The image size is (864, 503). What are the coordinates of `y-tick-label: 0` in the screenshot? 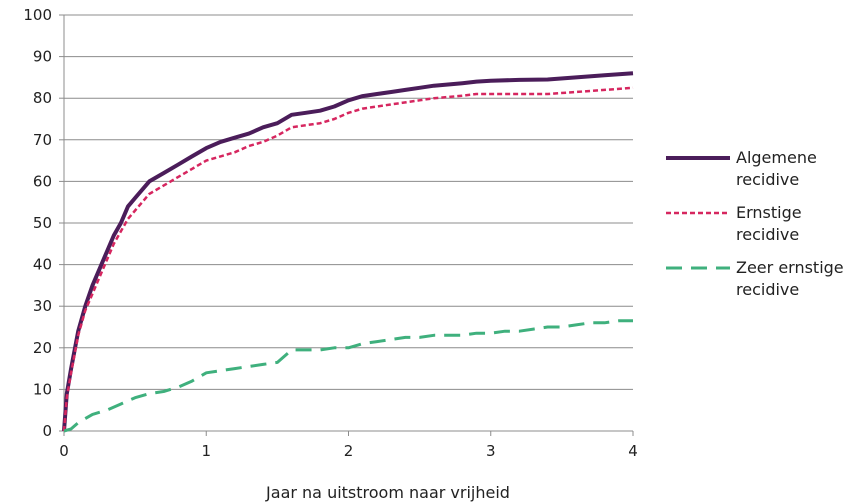 It's located at (47, 431).